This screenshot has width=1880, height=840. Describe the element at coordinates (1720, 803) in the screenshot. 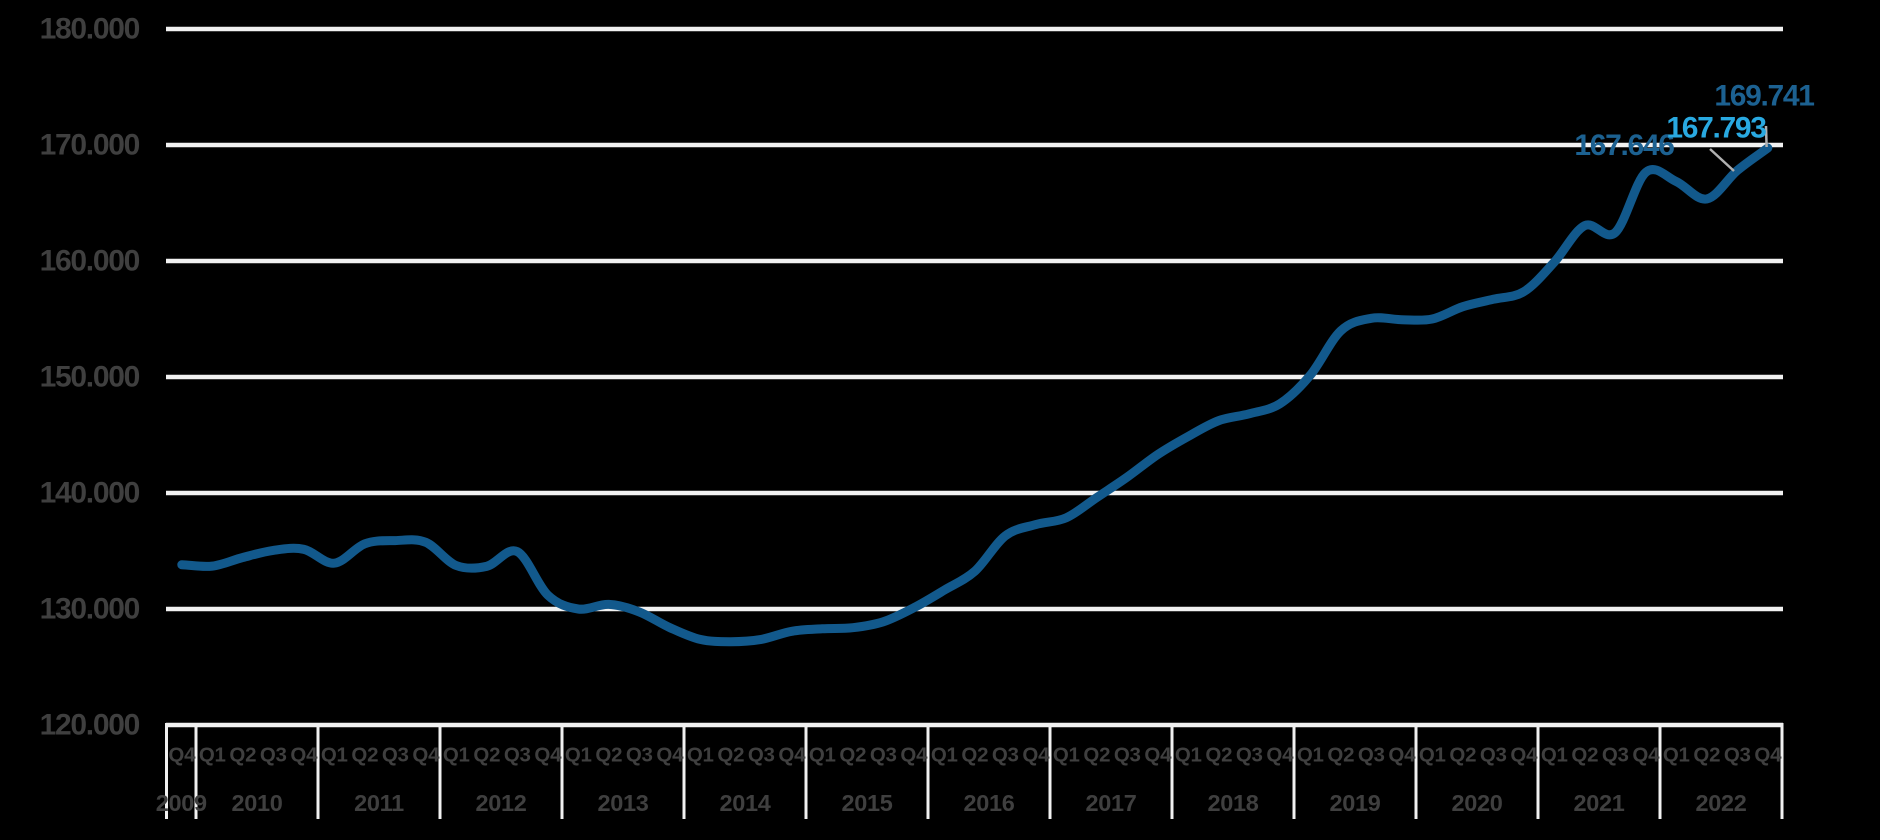

I see `svg-text: 2022` at that location.